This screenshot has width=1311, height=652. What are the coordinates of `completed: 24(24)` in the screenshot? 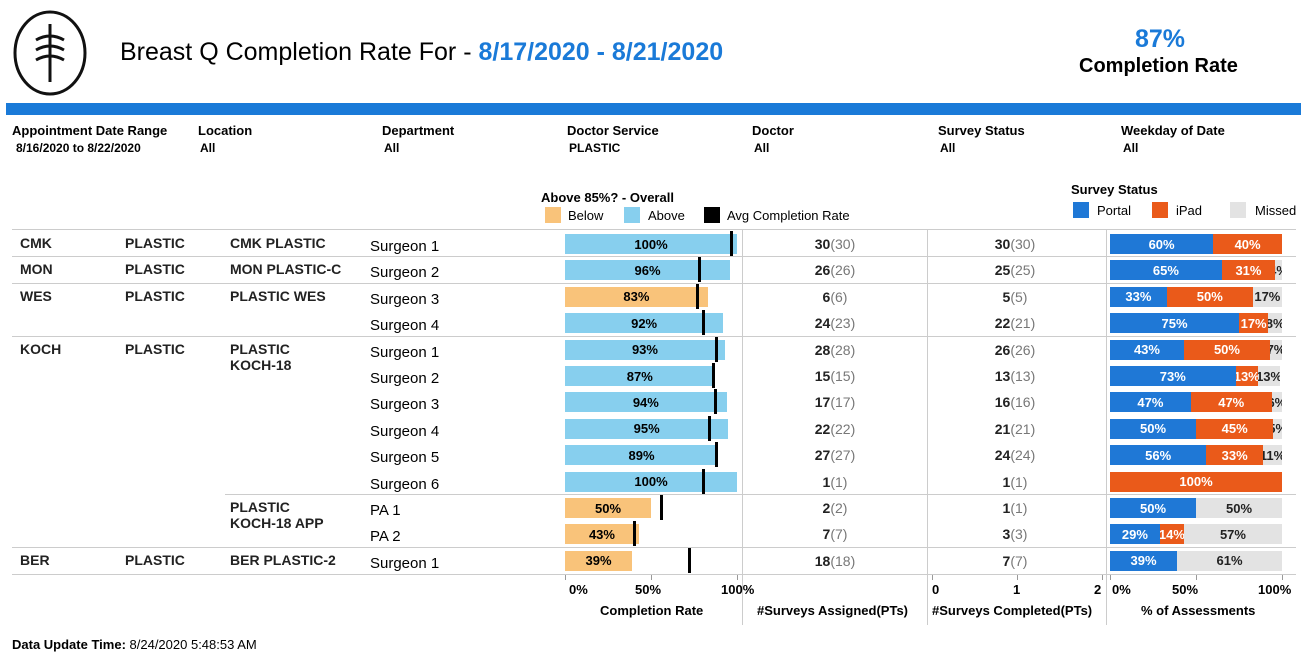 It's located at (1015, 455).